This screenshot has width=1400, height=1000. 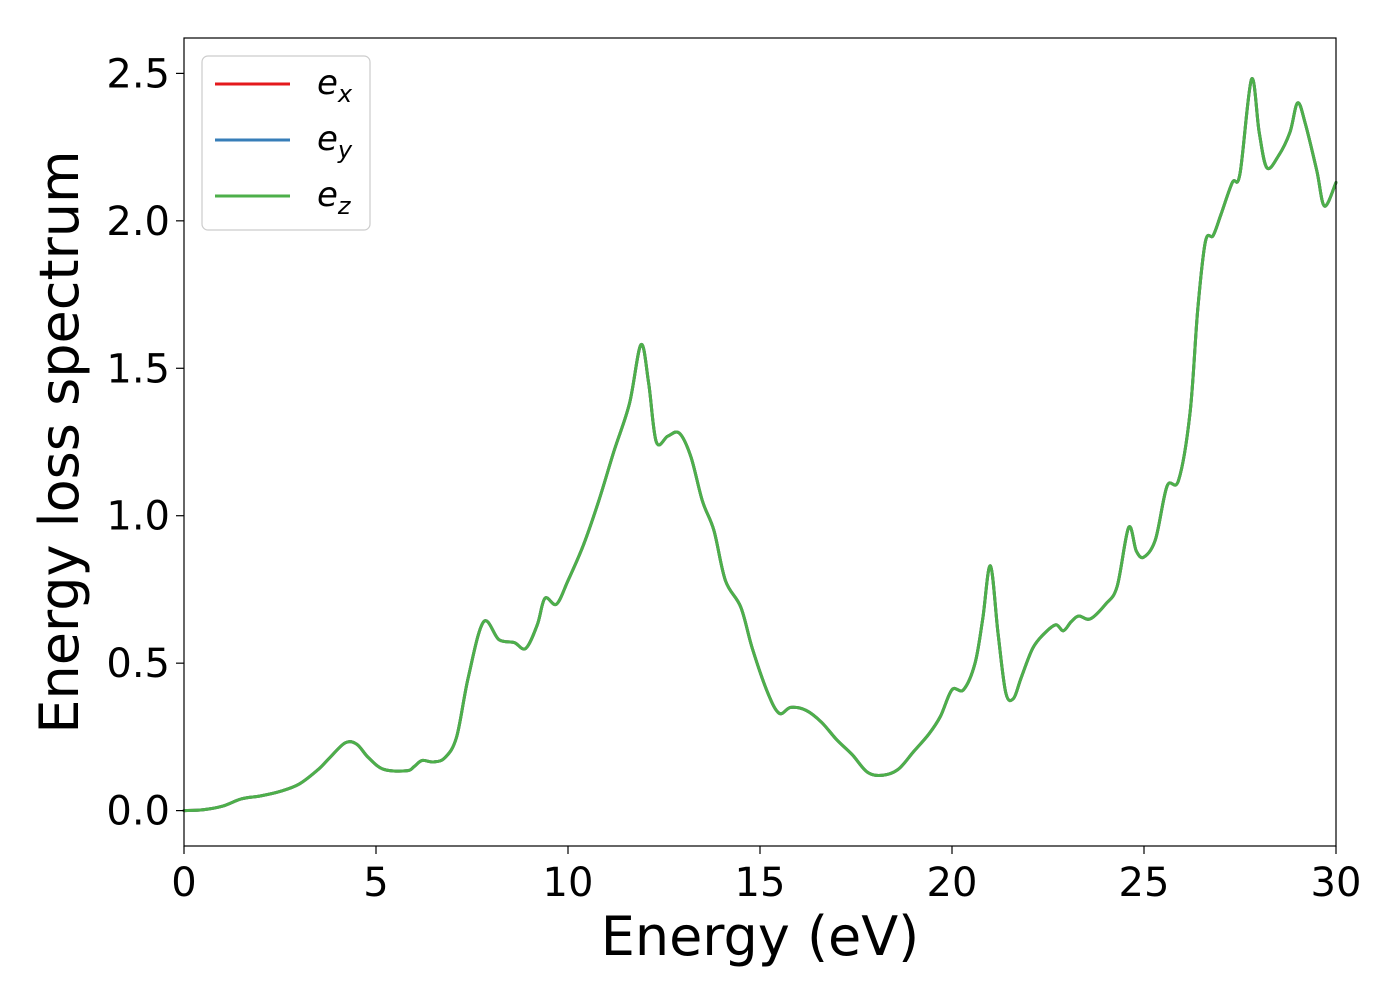 What do you see at coordinates (1336, 883) in the screenshot?
I see `x-tick-label: 30` at bounding box center [1336, 883].